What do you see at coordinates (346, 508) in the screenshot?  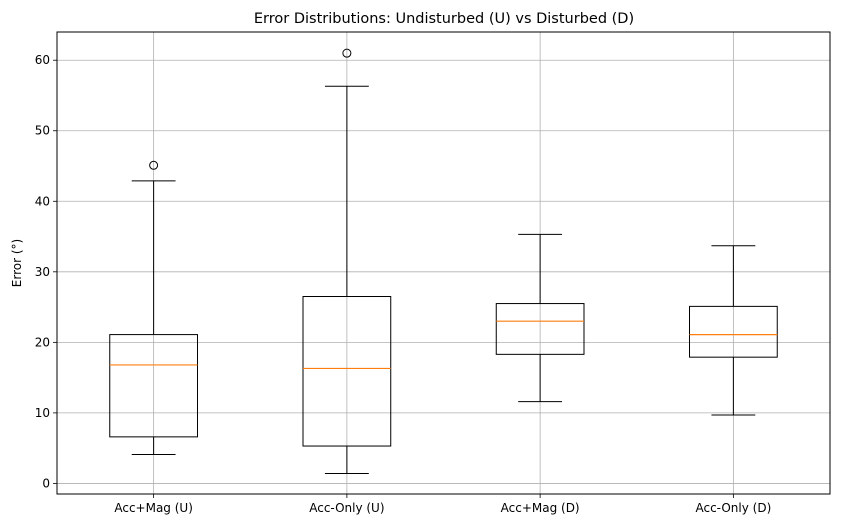 I see `x-tick-label: Acc-Only (U)` at bounding box center [346, 508].